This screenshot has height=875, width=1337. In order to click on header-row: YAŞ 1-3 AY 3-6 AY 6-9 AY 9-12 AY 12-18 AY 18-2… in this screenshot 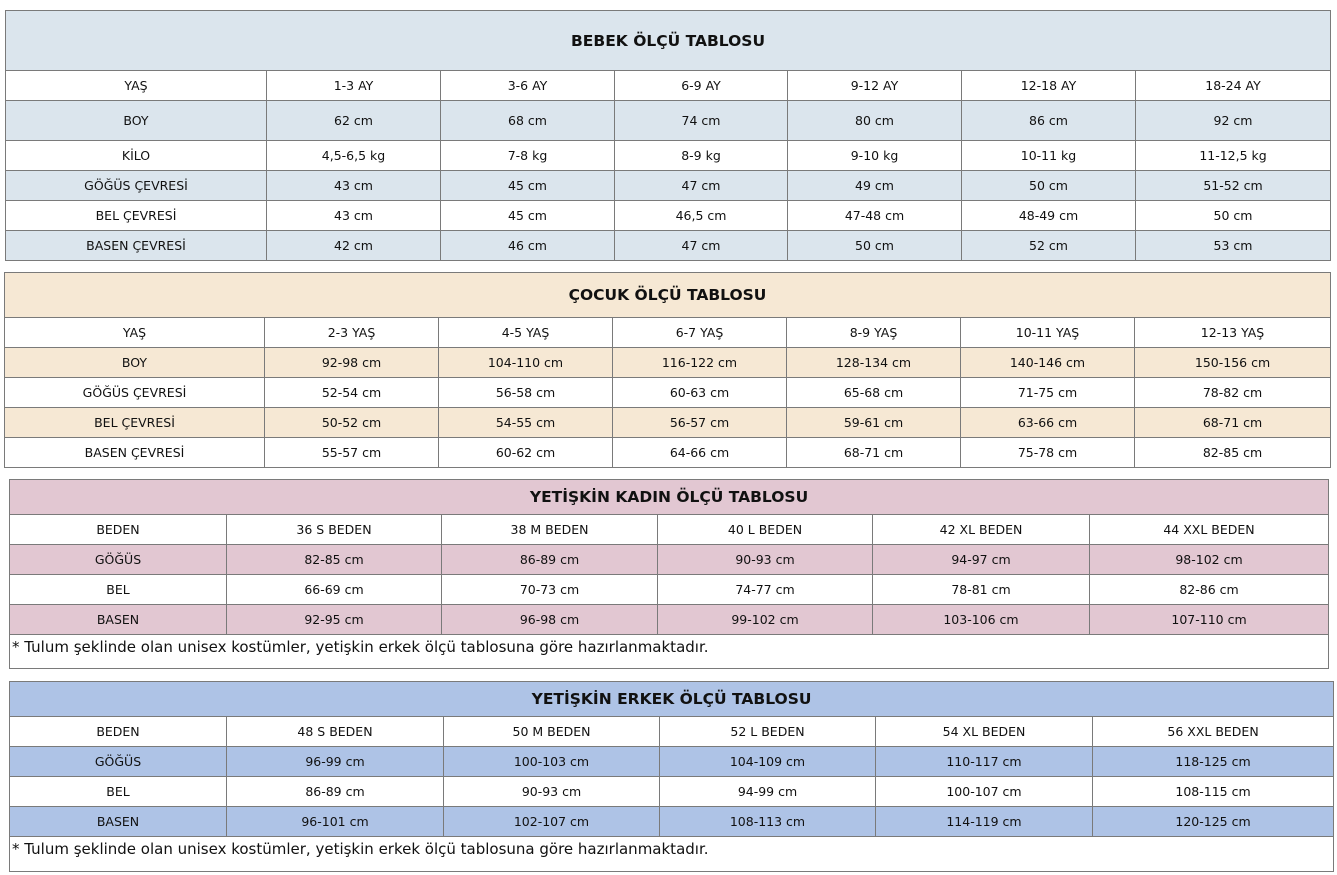, I will do `click(668, 85)`.